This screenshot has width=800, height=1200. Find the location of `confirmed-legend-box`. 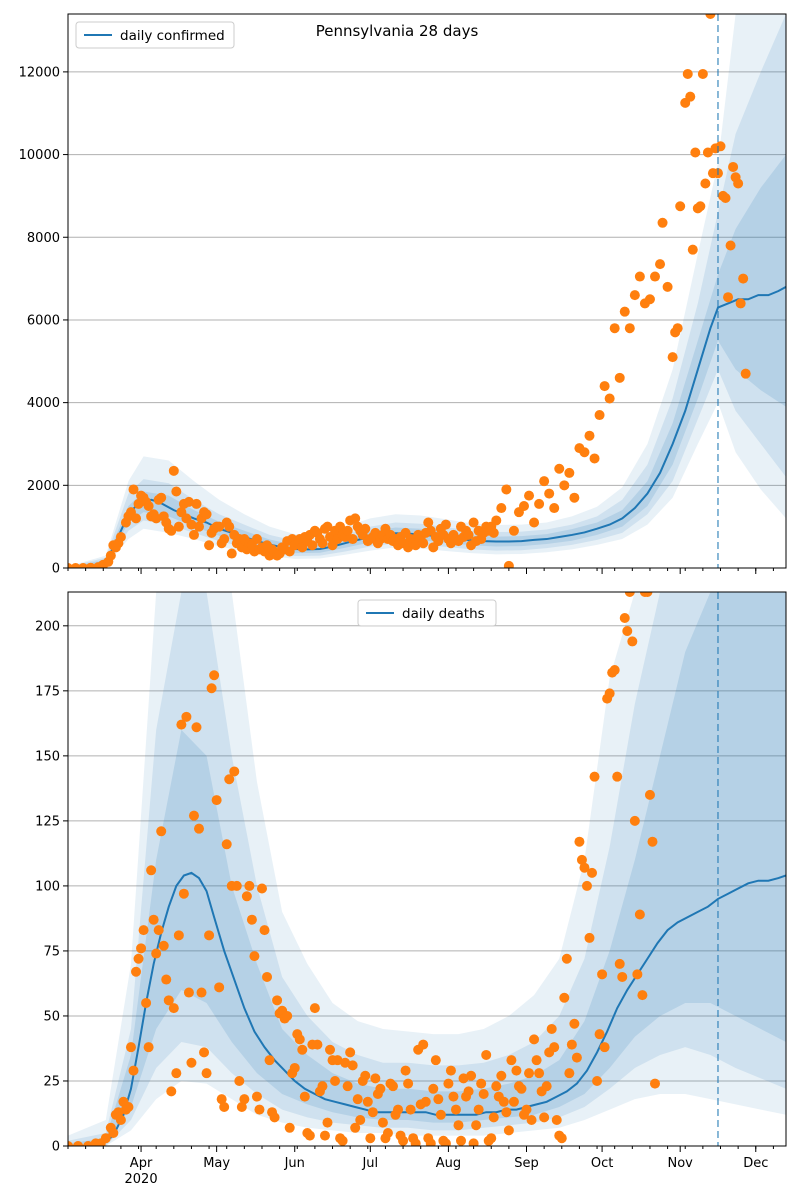

confirmed-legend-box is located at coordinates (155, 35).